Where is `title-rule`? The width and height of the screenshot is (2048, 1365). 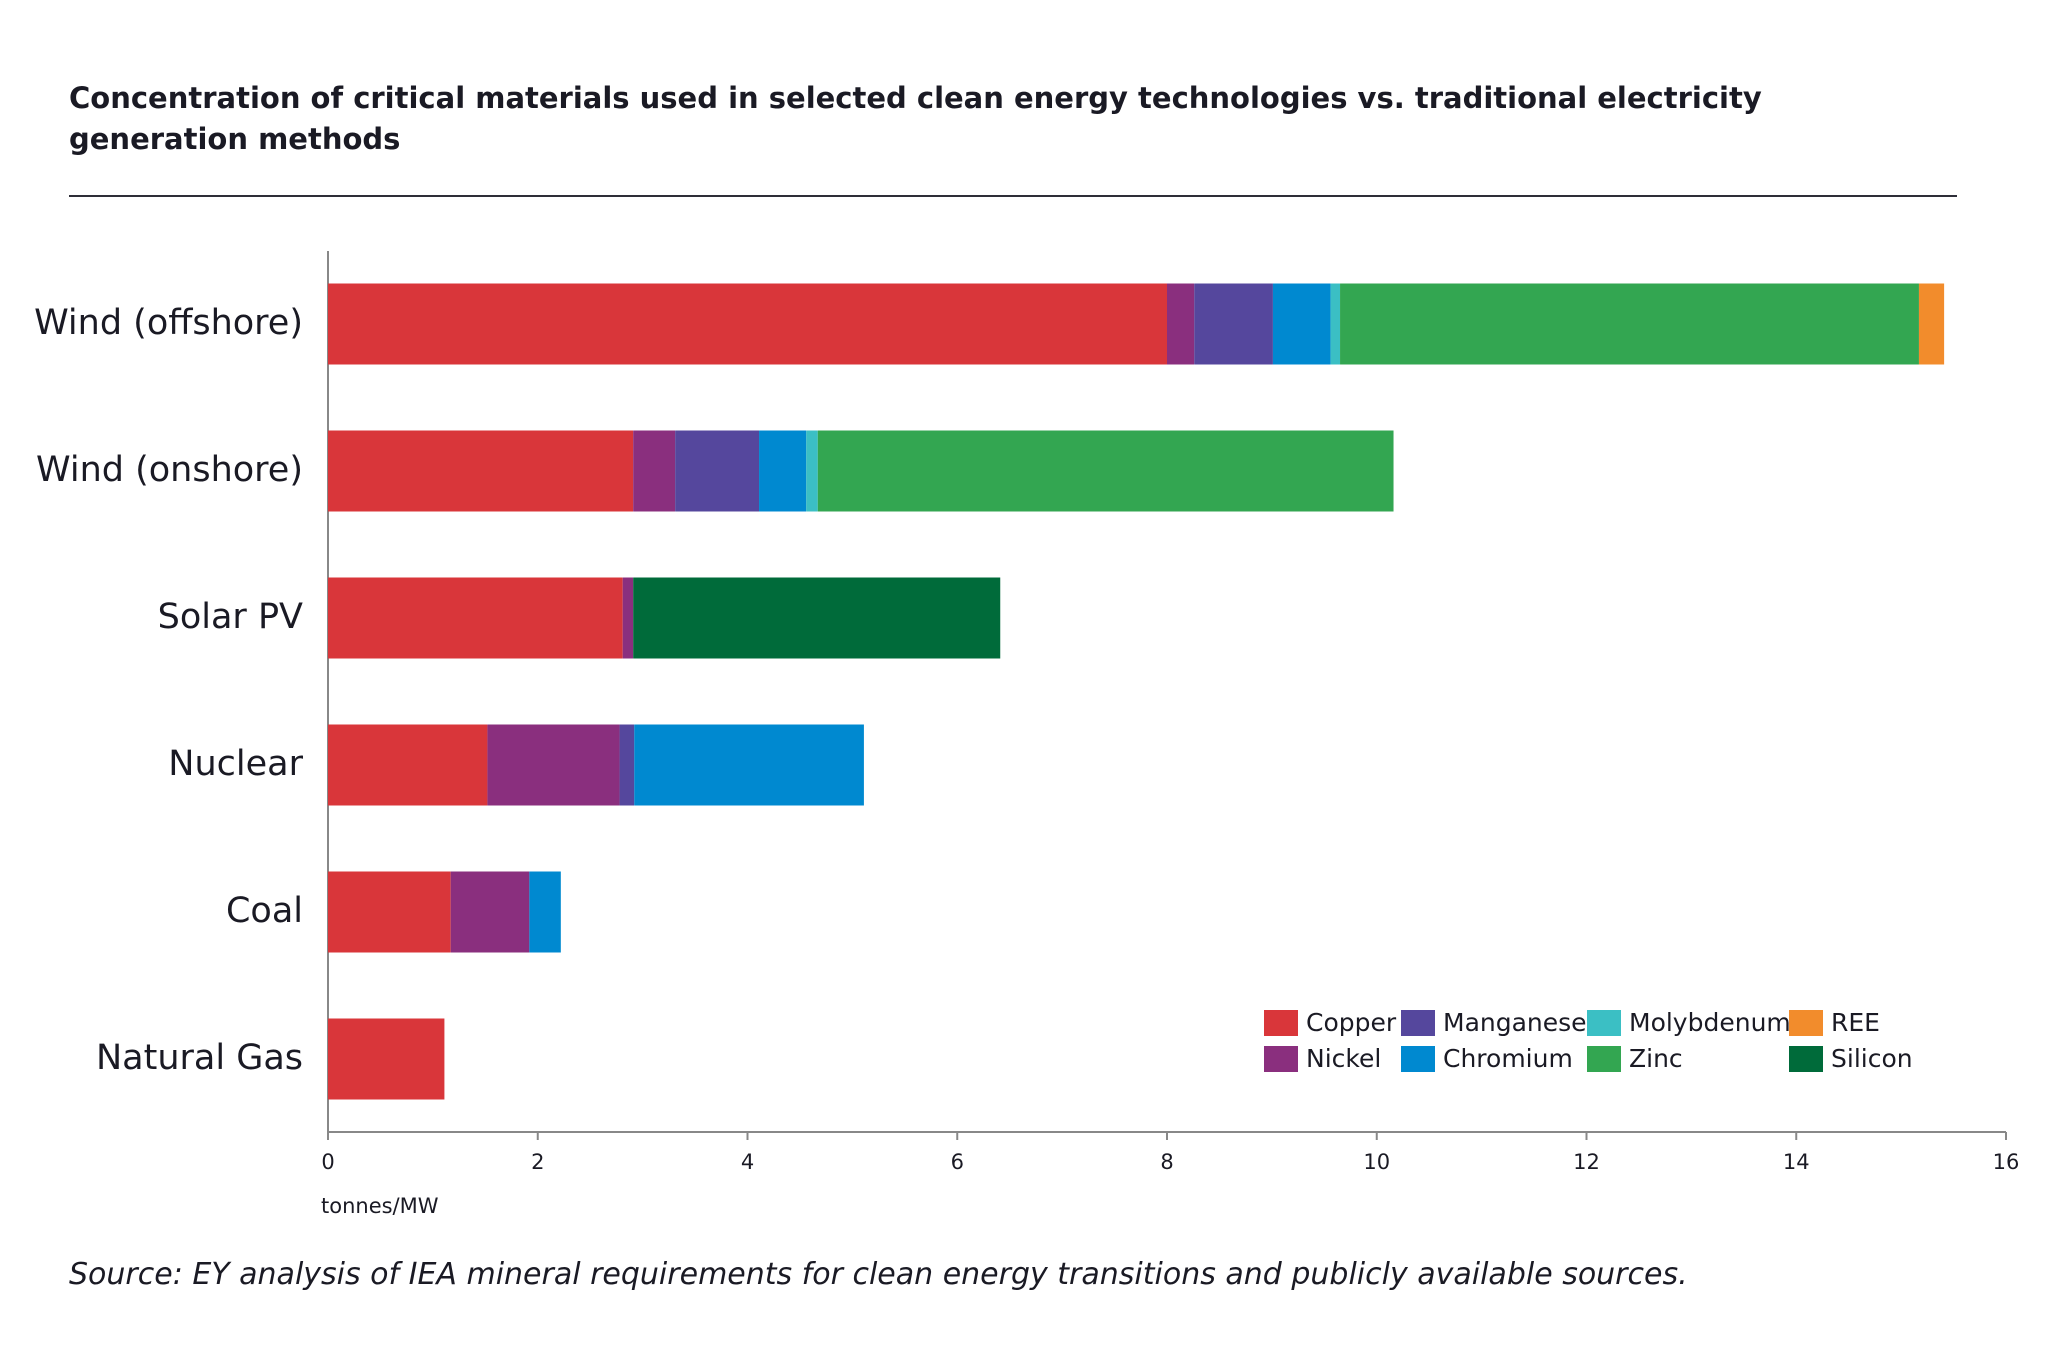 title-rule is located at coordinates (1013, 196).